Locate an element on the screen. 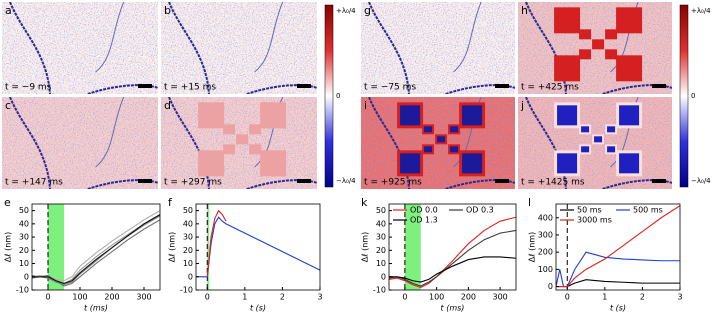 Image resolution: width=714 pixels, height=316 pixels. colorbar is located at coordinates (329, 96).